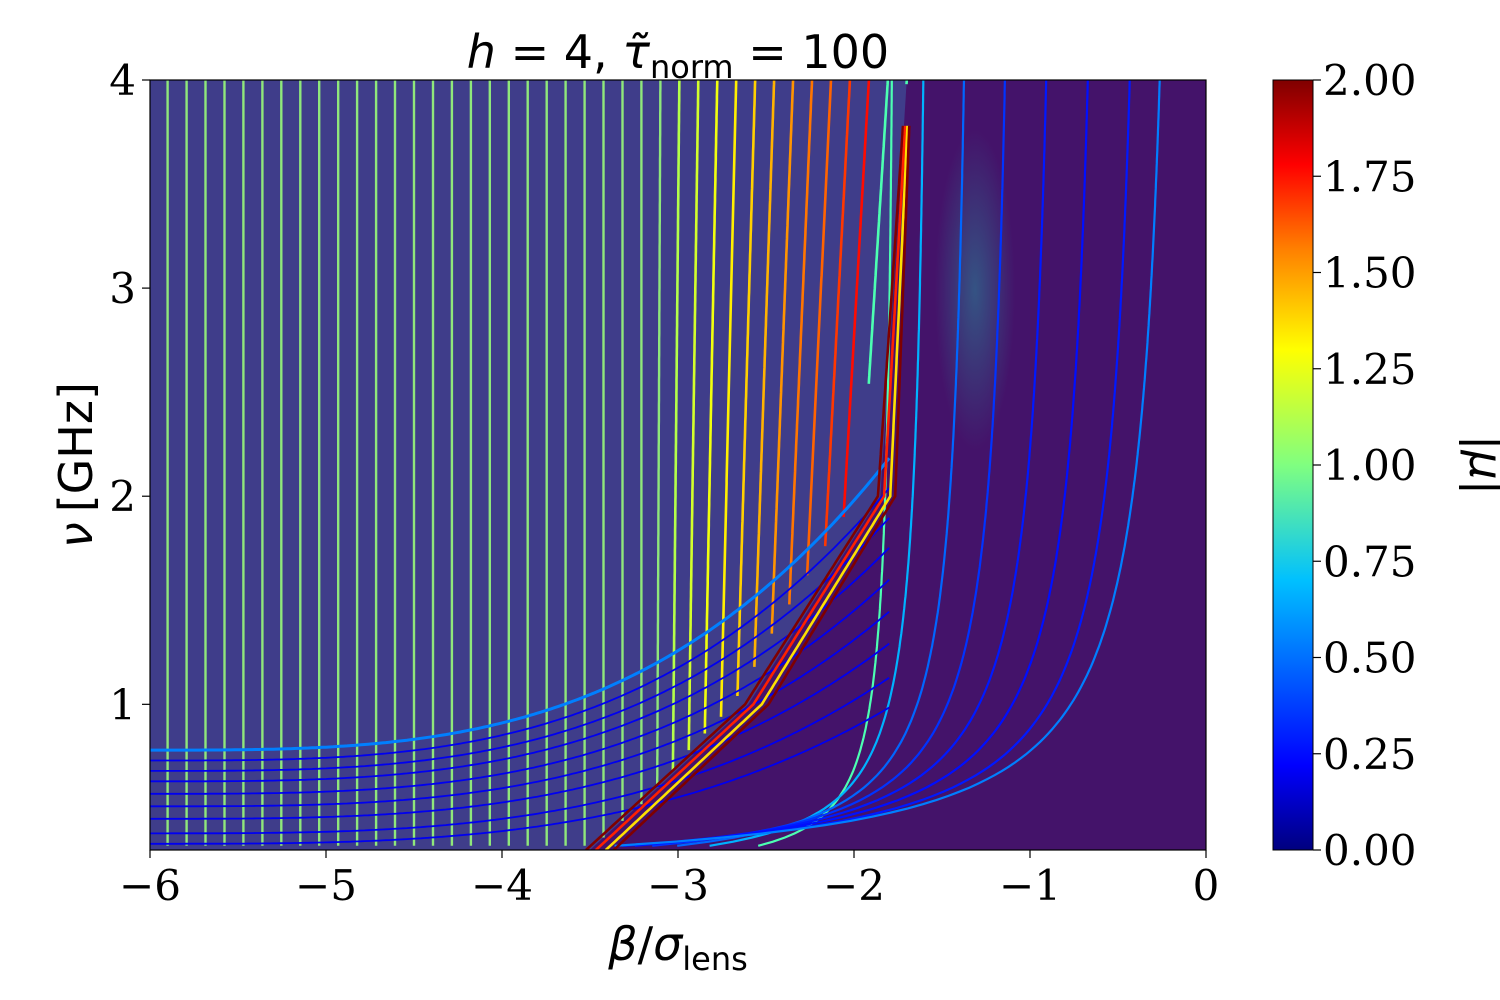 This screenshot has width=1500, height=1000. What do you see at coordinates (812, 52) in the screenshot?
I see `title-eq2: = 100` at bounding box center [812, 52].